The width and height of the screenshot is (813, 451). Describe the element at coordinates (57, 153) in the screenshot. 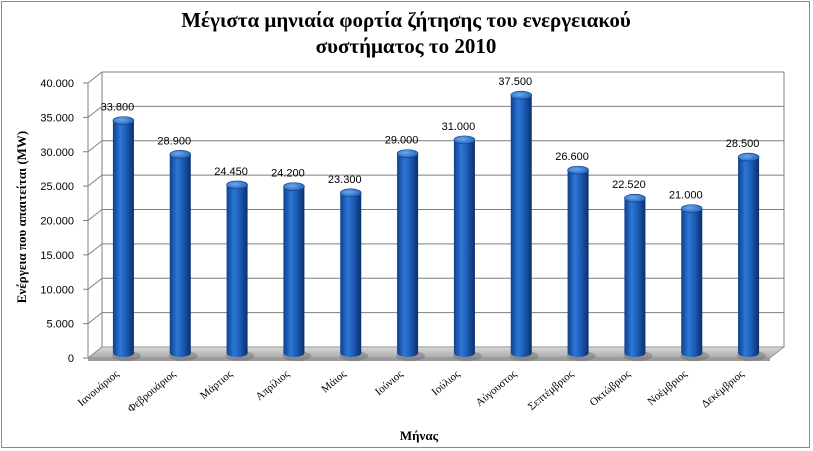

I see `y-tick-label: 30.000` at that location.